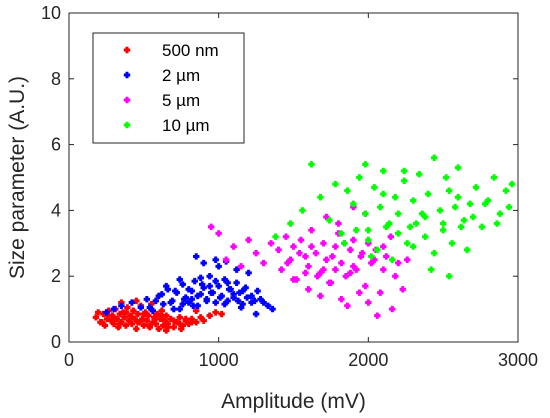 The width and height of the screenshot is (550, 418). What do you see at coordinates (368, 360) in the screenshot?
I see `x-tick-label: 2000` at bounding box center [368, 360].